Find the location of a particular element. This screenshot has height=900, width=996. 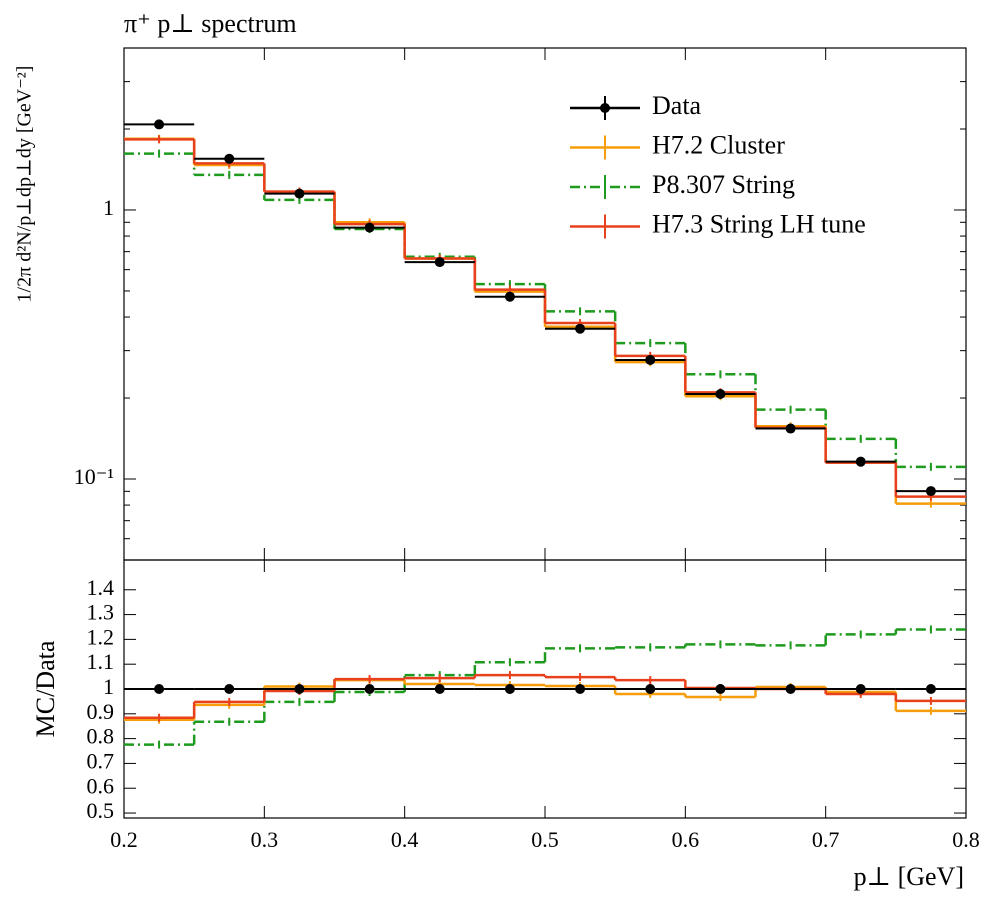

ratio-y-axis-label: MC/Data is located at coordinates (45, 688).